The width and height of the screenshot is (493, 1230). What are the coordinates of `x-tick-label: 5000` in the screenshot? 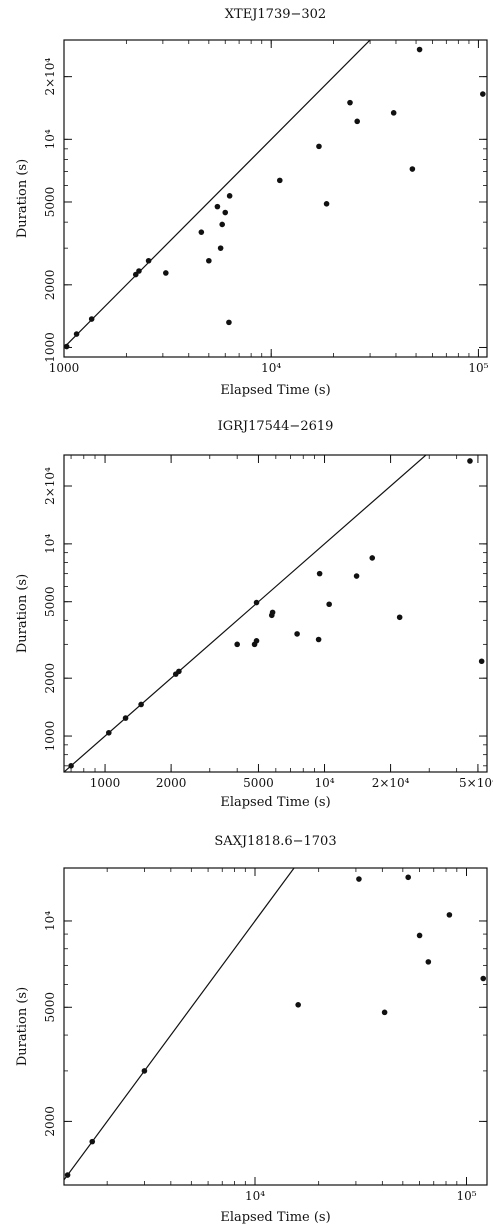 It's located at (258, 783).